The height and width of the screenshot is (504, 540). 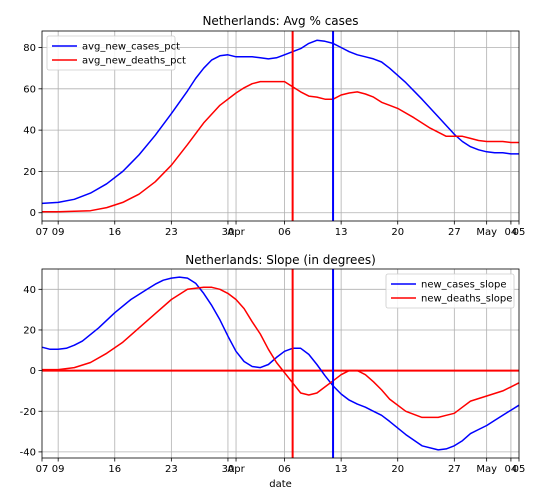 What do you see at coordinates (28, 452) in the screenshot?
I see `bottom-y-tick-label: -40` at bounding box center [28, 452].